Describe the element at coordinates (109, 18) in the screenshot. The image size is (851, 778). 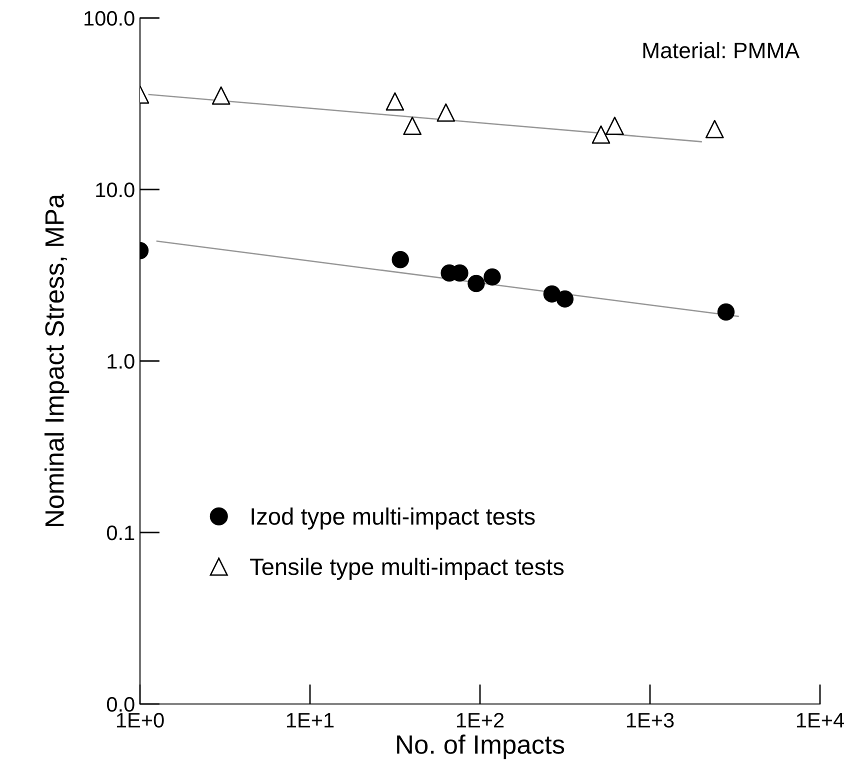
I see `y-tick-label: 100.0` at that location.